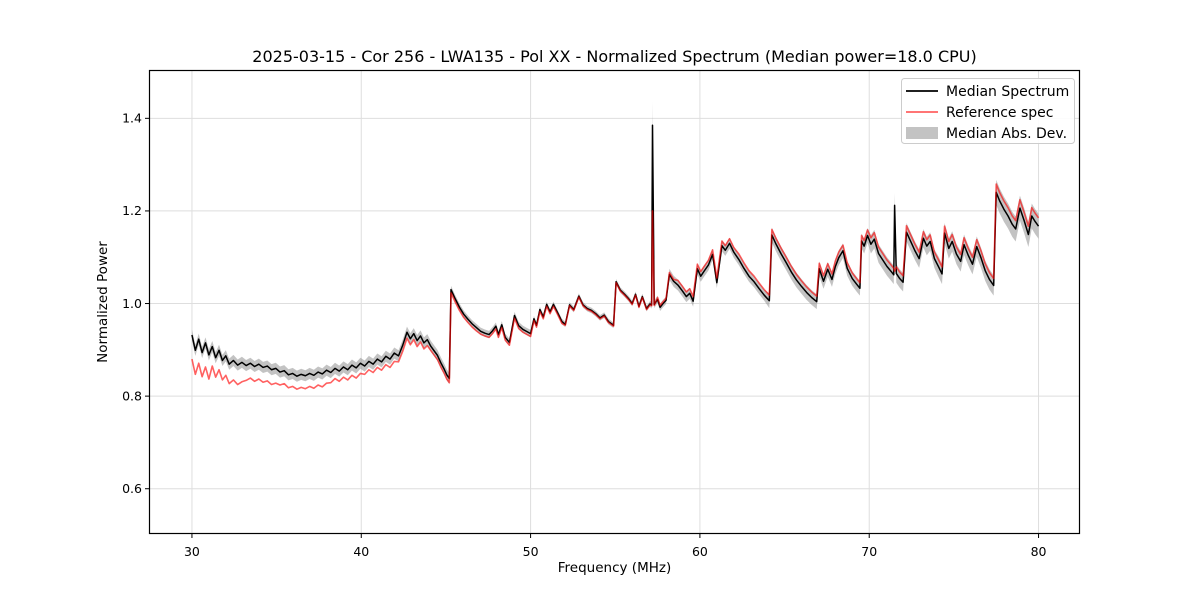 The height and width of the screenshot is (600, 1200). What do you see at coordinates (132, 210) in the screenshot?
I see `y-tick-label: 1.2` at bounding box center [132, 210].